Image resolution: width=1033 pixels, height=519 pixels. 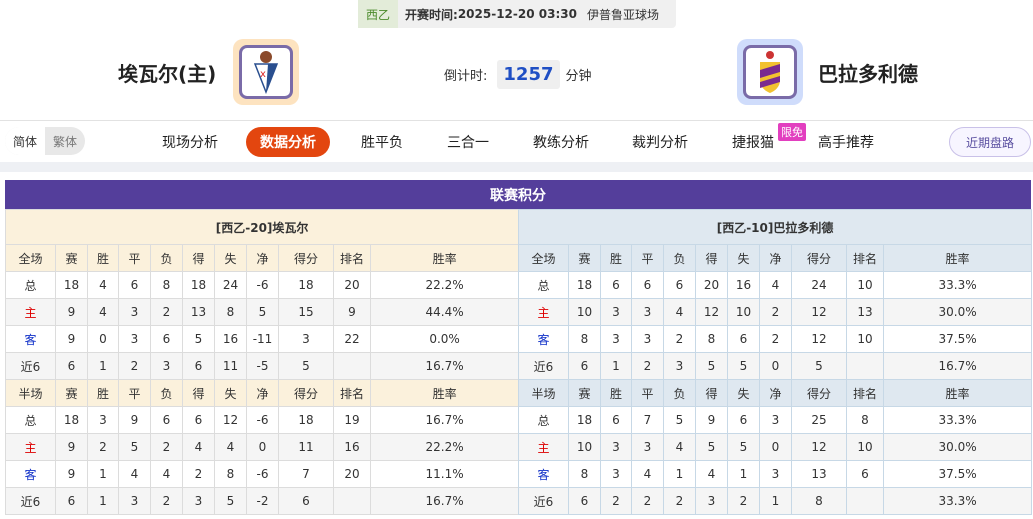 I want to click on lang-simplified: 简体, so click(x=25, y=141).